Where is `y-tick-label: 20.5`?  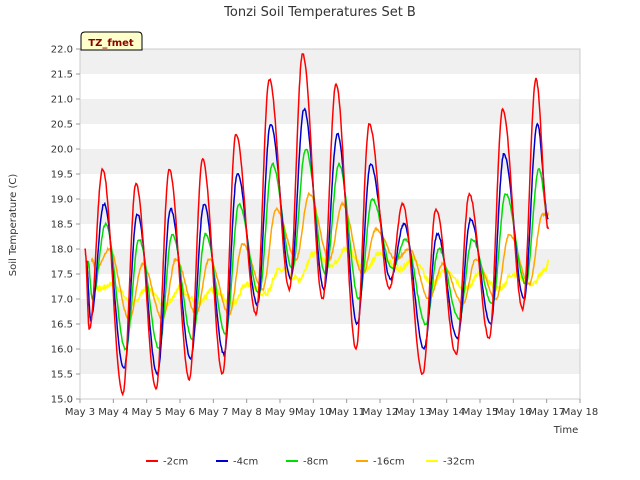
y-tick-label: 20.5 is located at coordinates (62, 125).